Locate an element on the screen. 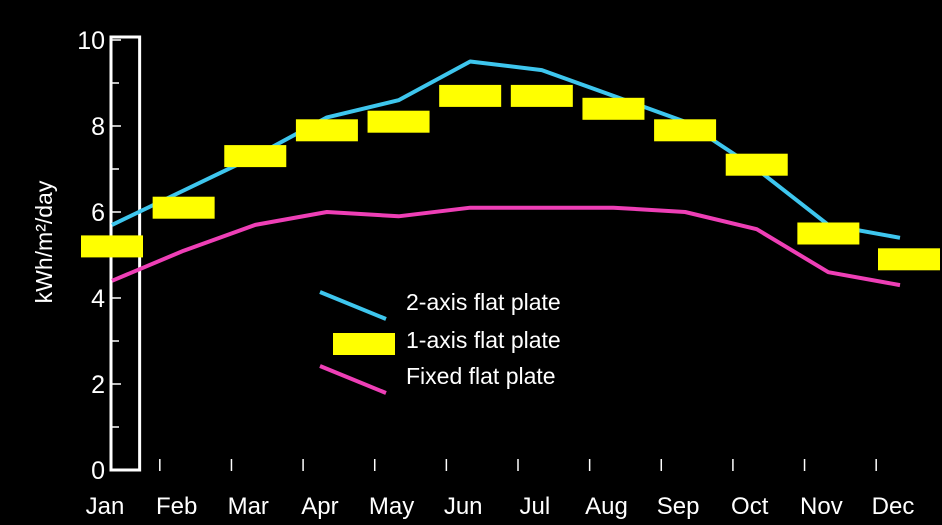 The image size is (942, 525). series-fixed-flat-plate is located at coordinates (506, 246).